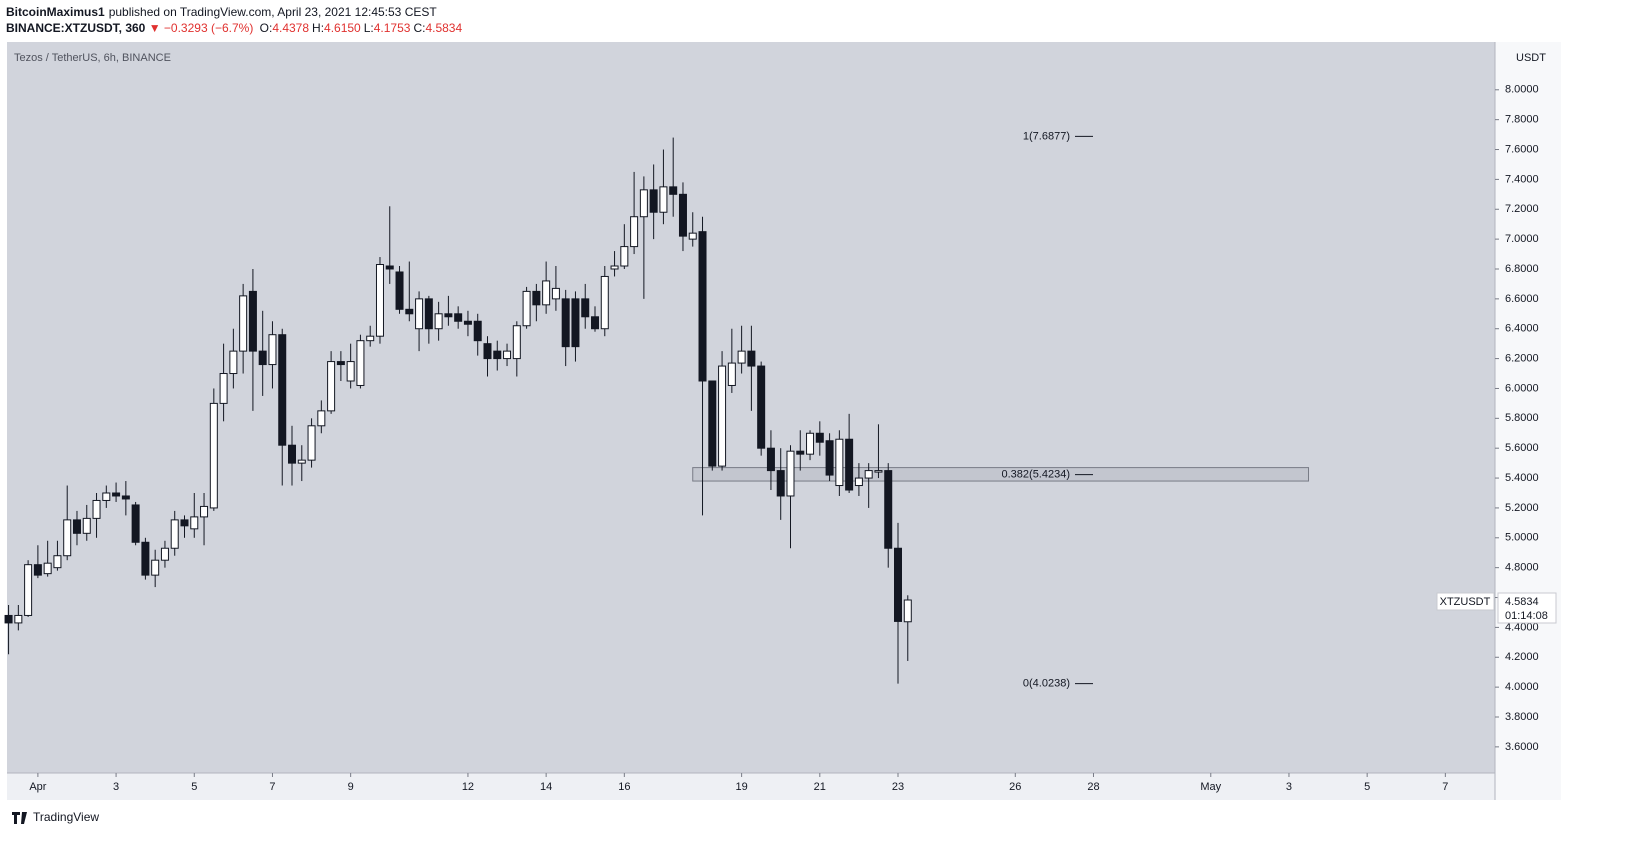  Describe the element at coordinates (1522, 269) in the screenshot. I see `y-tick-label: 6.8000` at that location.